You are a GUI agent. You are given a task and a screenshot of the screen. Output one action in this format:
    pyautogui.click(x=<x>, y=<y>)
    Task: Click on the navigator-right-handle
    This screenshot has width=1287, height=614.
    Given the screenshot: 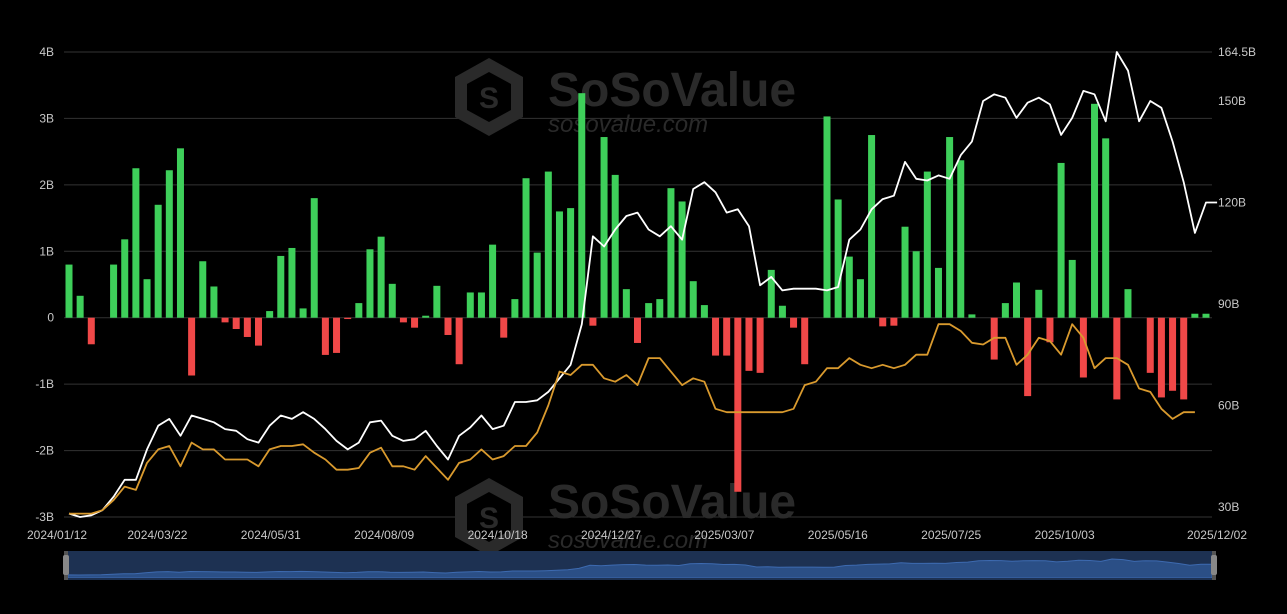 What is the action you would take?
    pyautogui.click(x=1214, y=565)
    